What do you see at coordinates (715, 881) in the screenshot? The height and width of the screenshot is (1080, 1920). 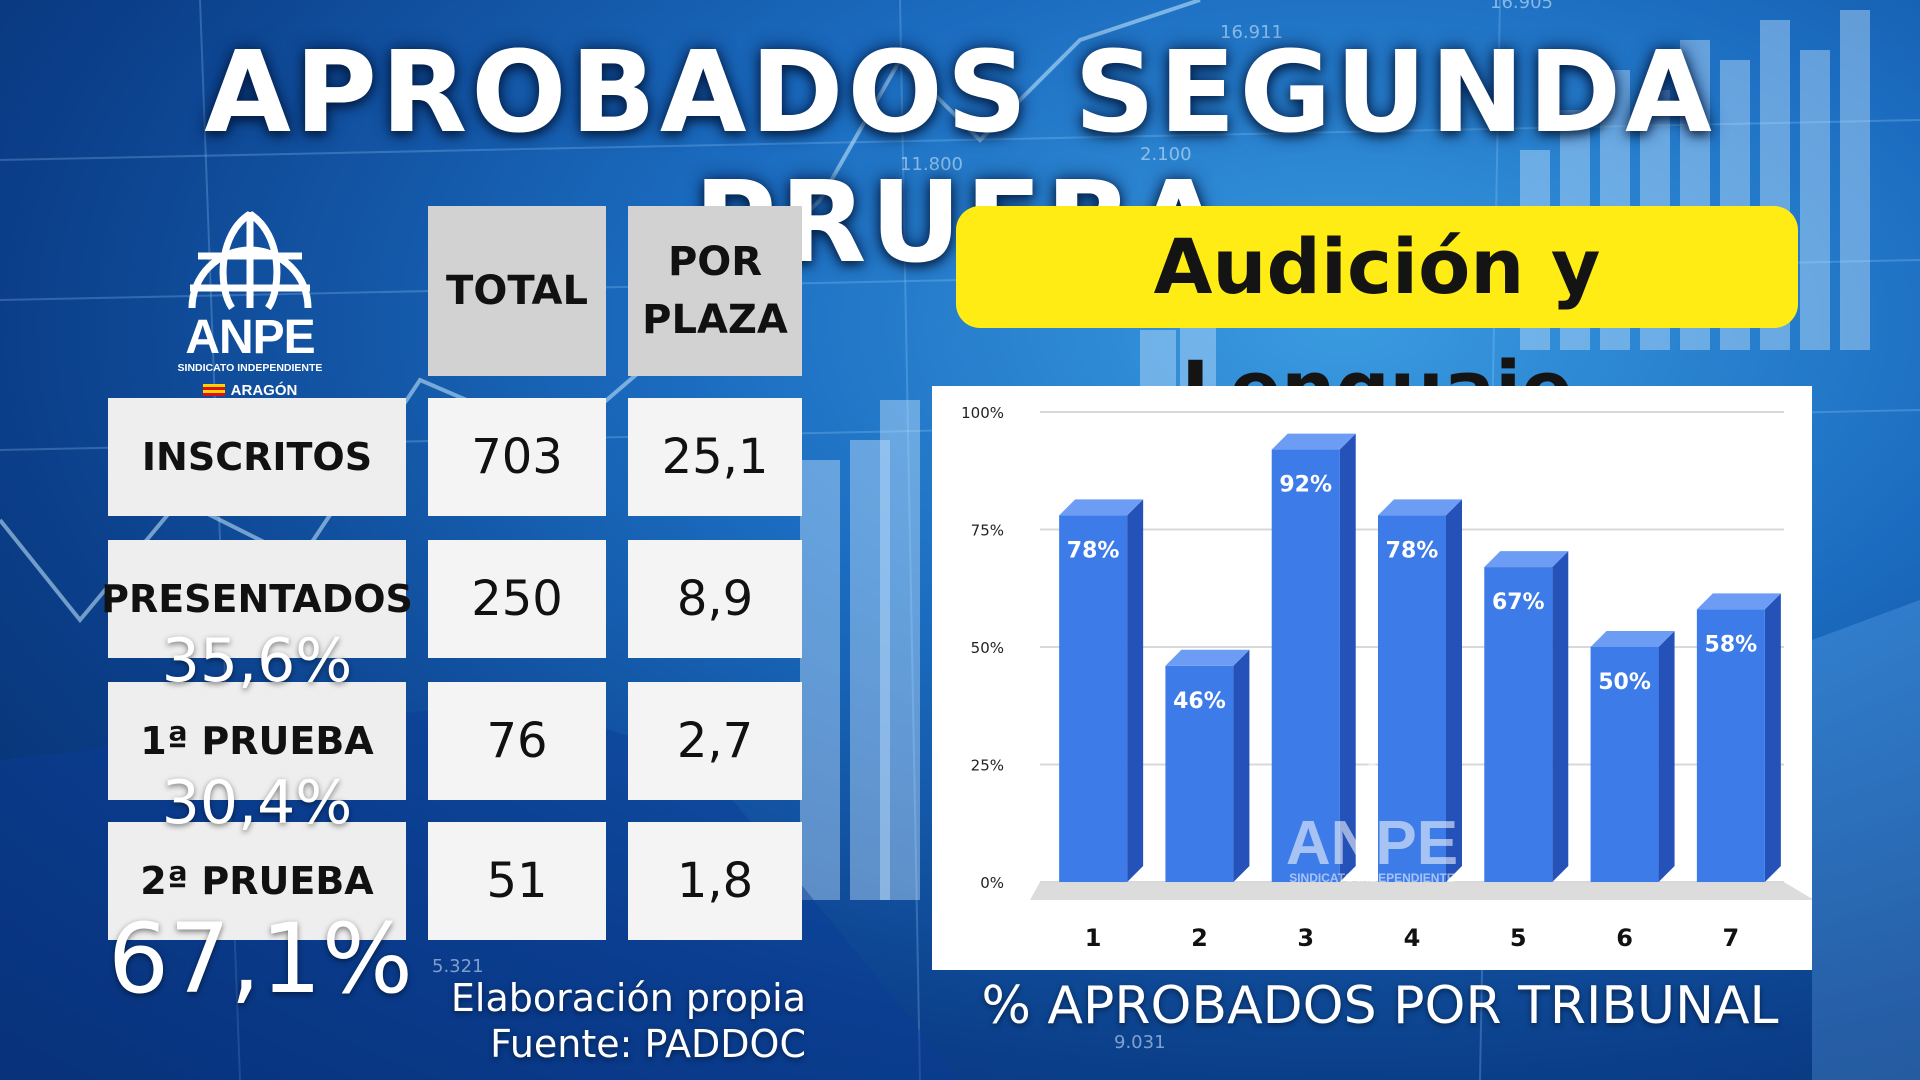 I see `row-per-place-segunda-prueba: 1,8` at bounding box center [715, 881].